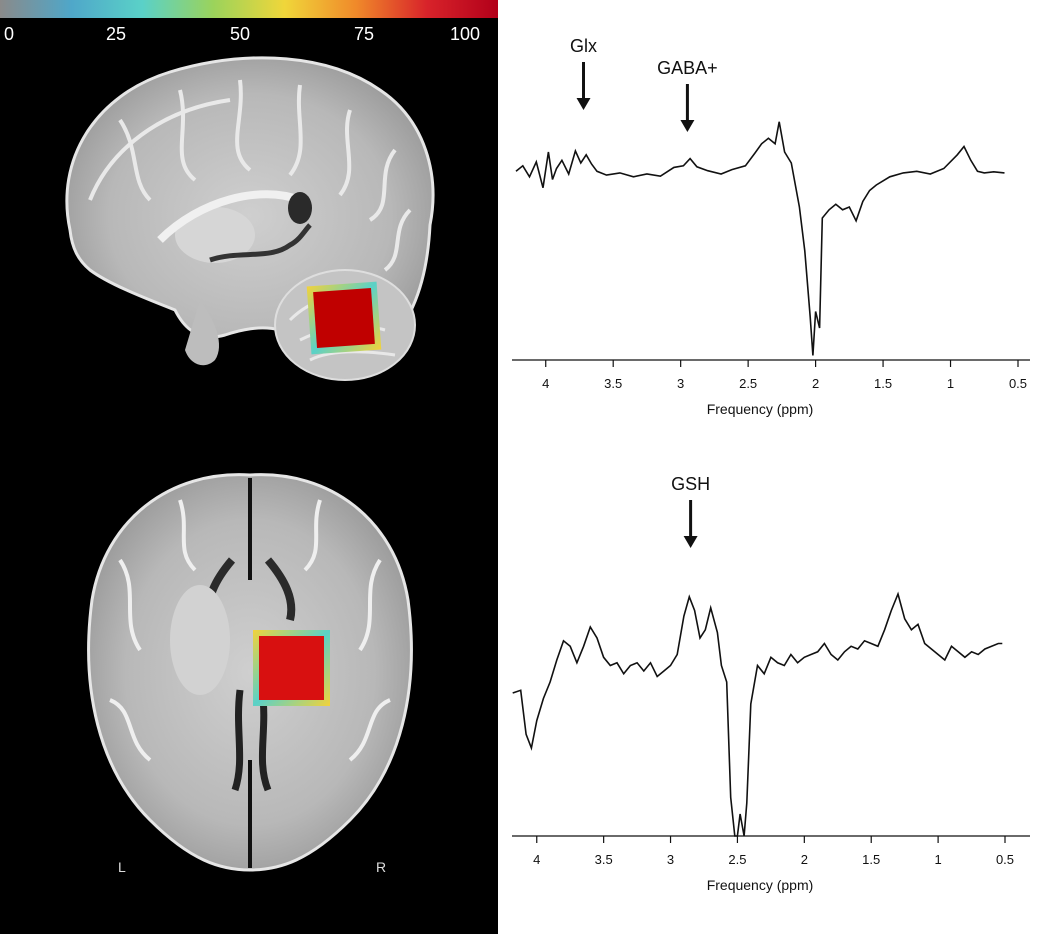  Describe the element at coordinates (381, 867) in the screenshot. I see `right-label: R` at that location.